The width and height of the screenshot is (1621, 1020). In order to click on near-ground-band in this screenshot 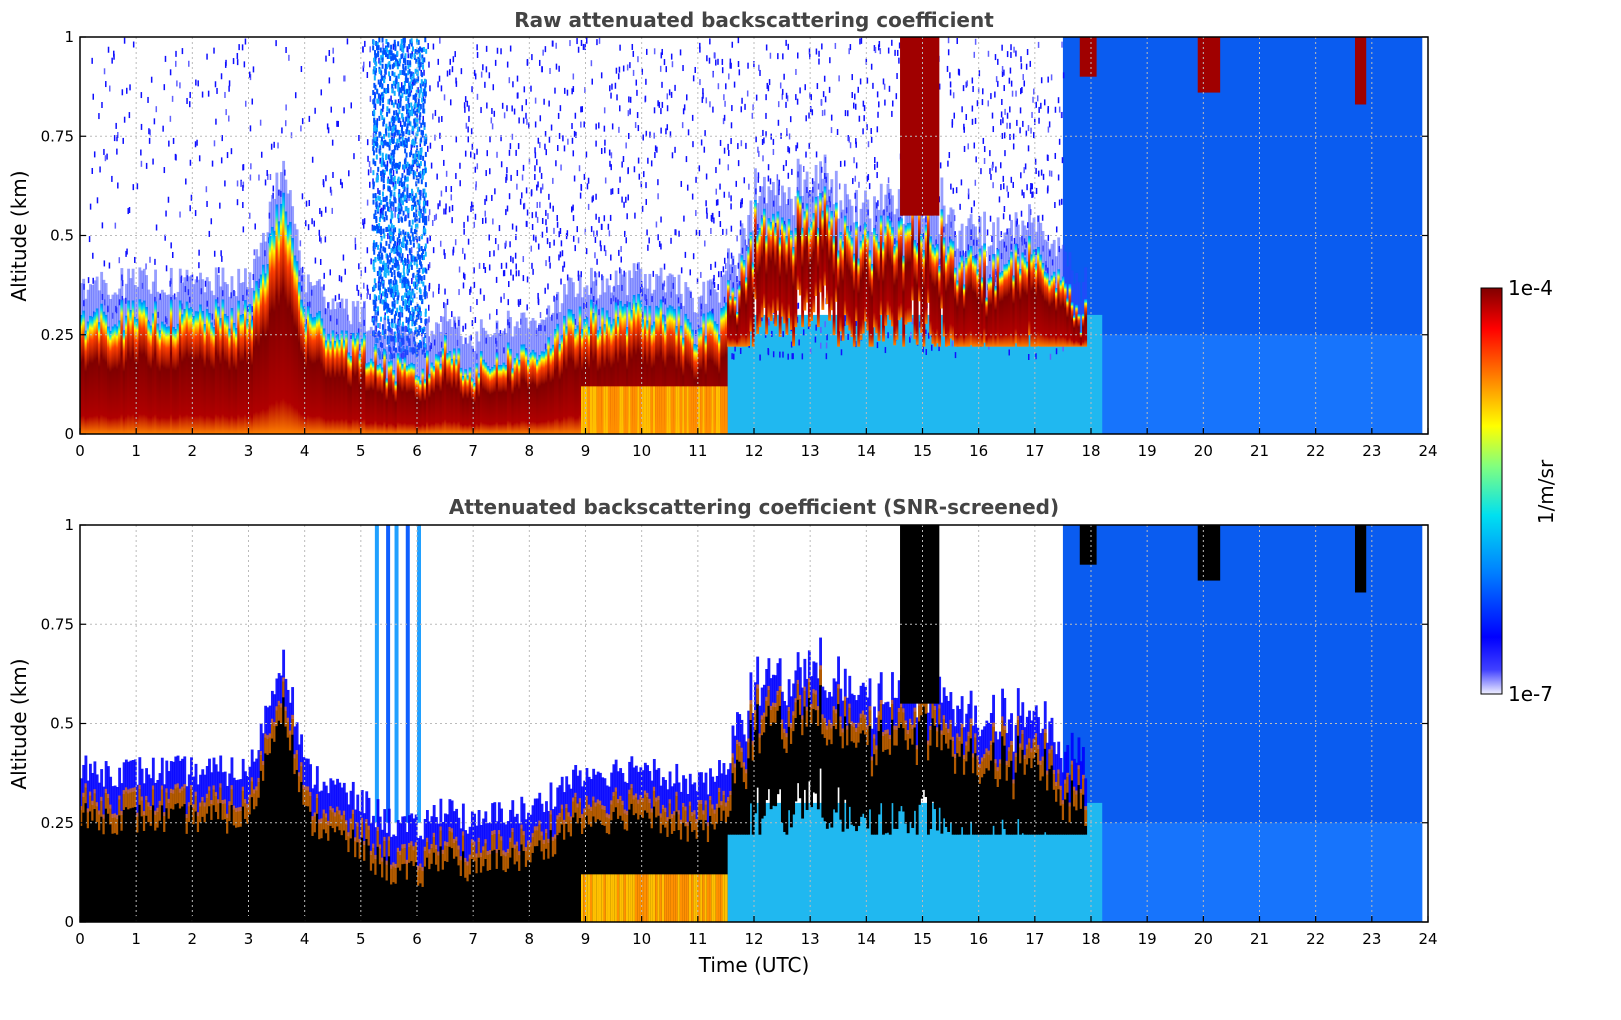, I will do `click(1242, 384)`.